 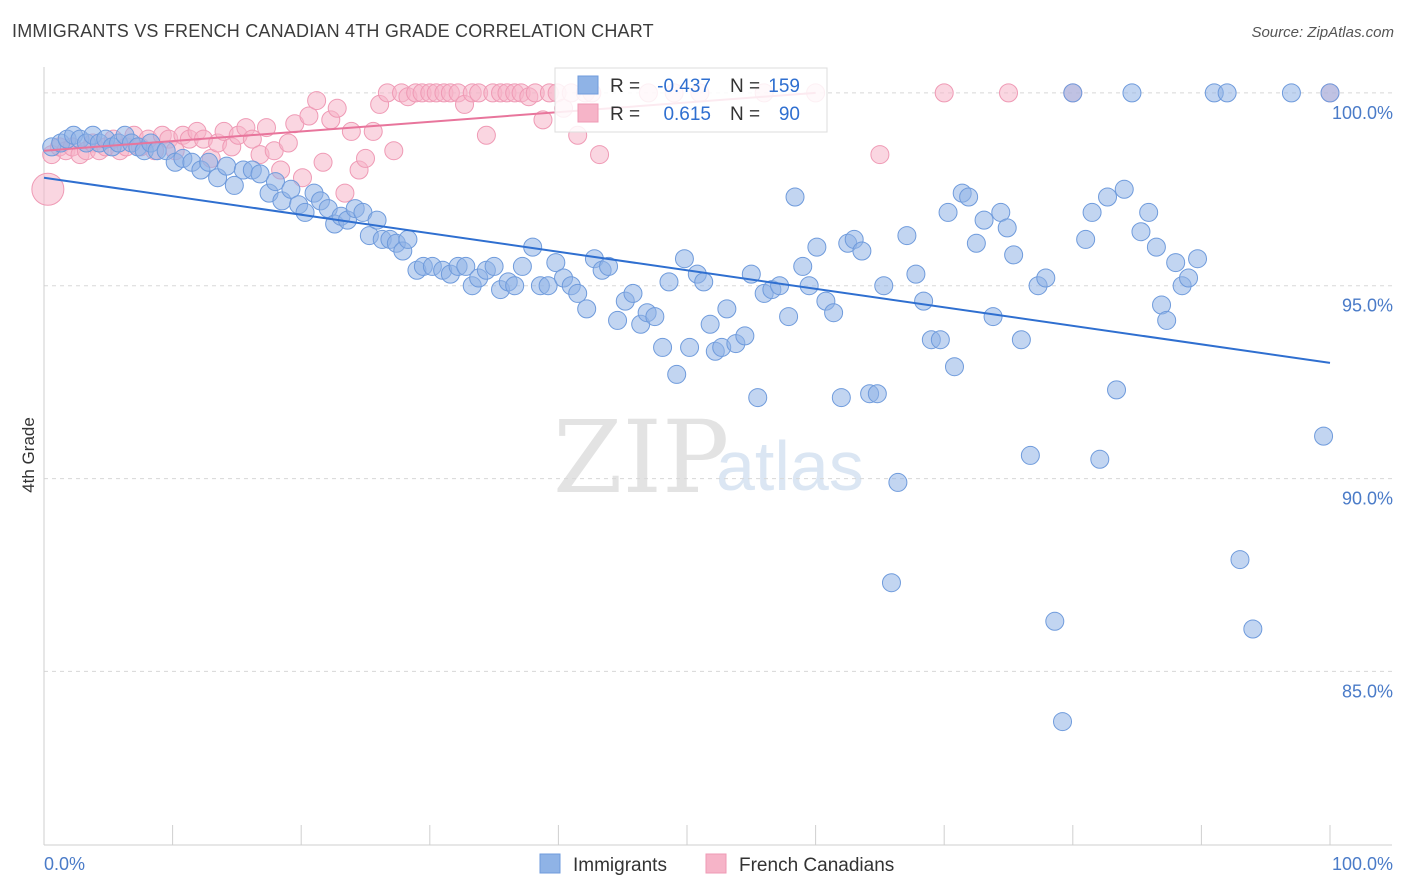 I want to click on y-tick-labels: 100.0% 95.0% 90.0% 85.0%, so click(x=1362, y=402).